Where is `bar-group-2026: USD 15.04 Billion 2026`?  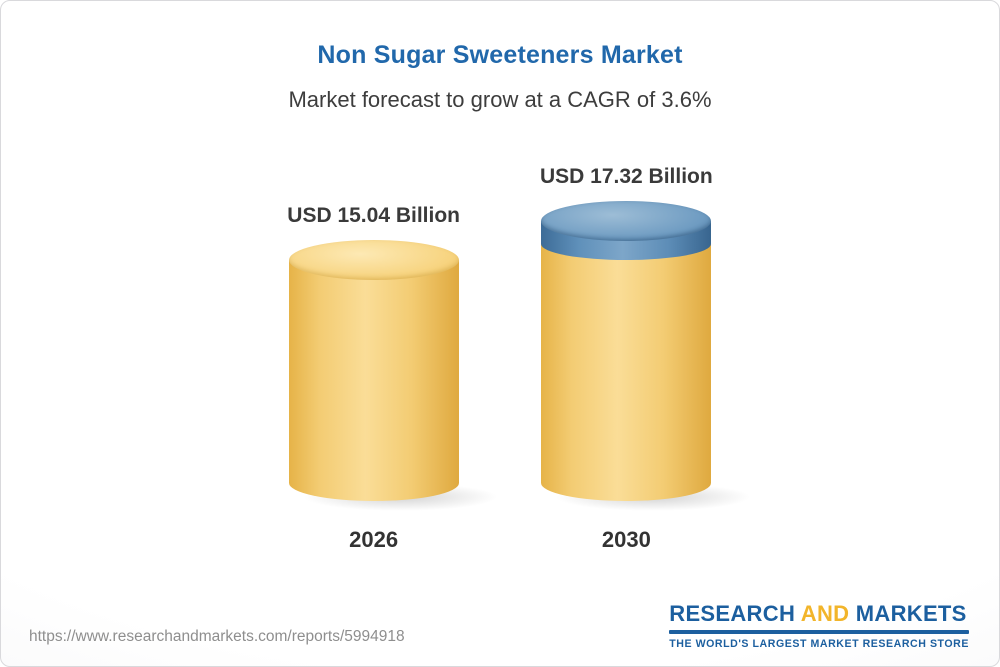 bar-group-2026: USD 15.04 Billion 2026 is located at coordinates (393, 378).